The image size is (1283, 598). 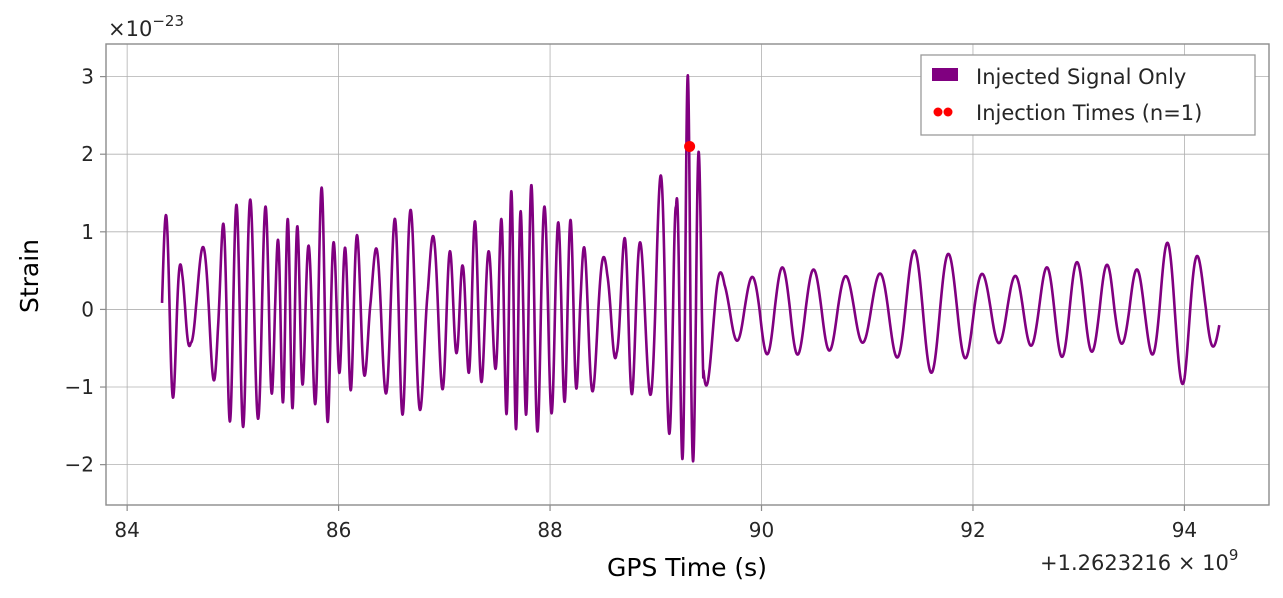 I want to click on x-tick-label: 92, so click(x=972, y=530).